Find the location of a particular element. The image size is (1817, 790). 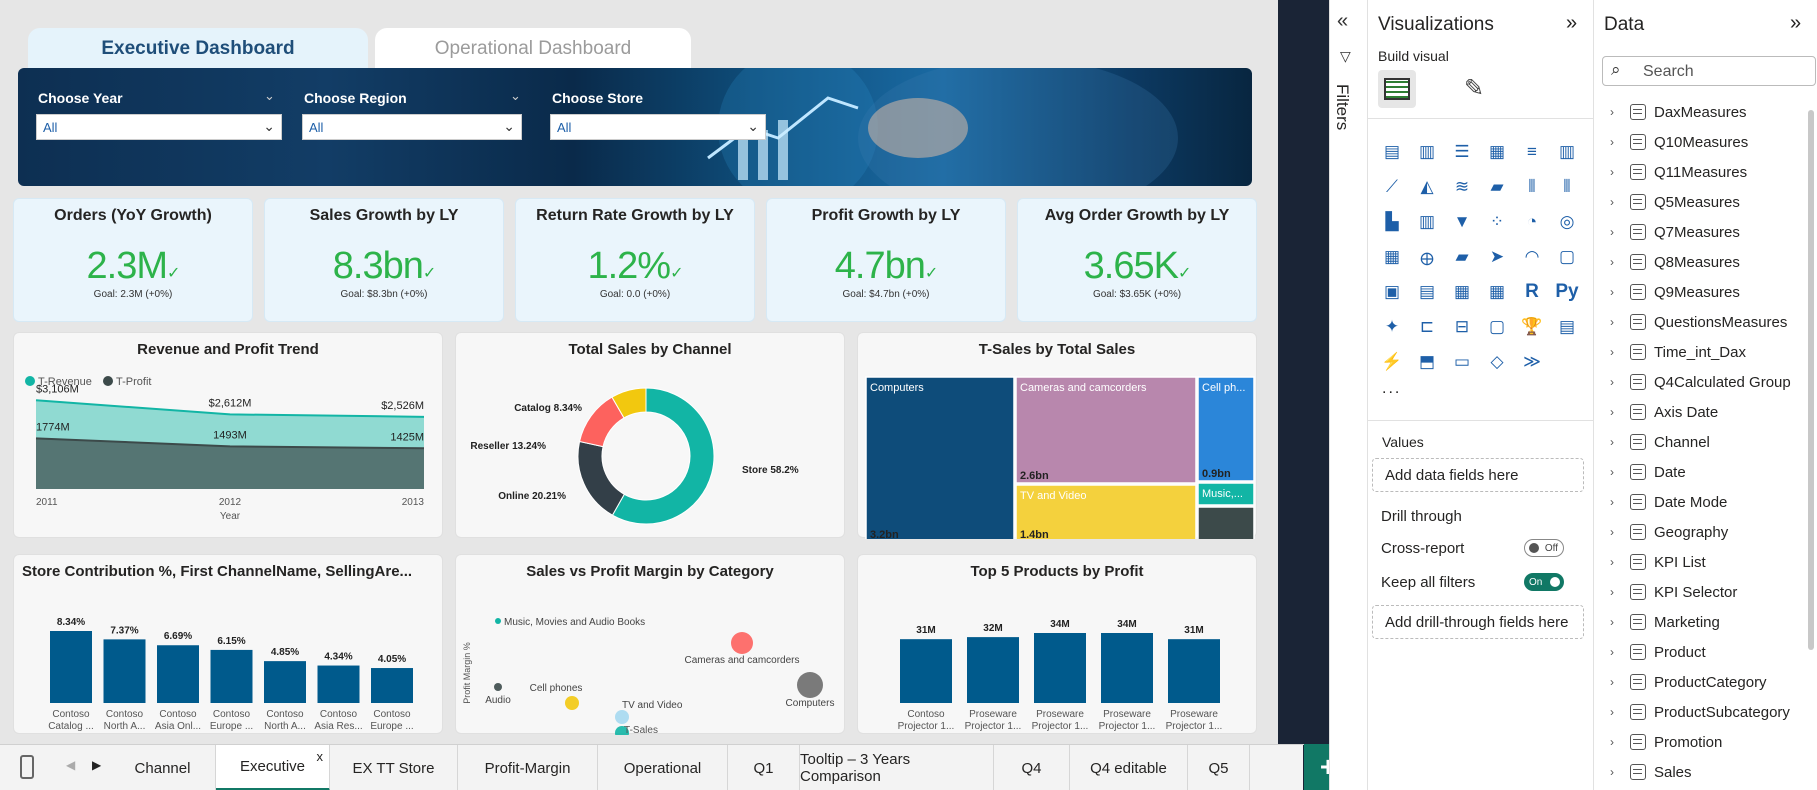

page-tab-q4-editable: Q4 editable is located at coordinates (1129, 767).